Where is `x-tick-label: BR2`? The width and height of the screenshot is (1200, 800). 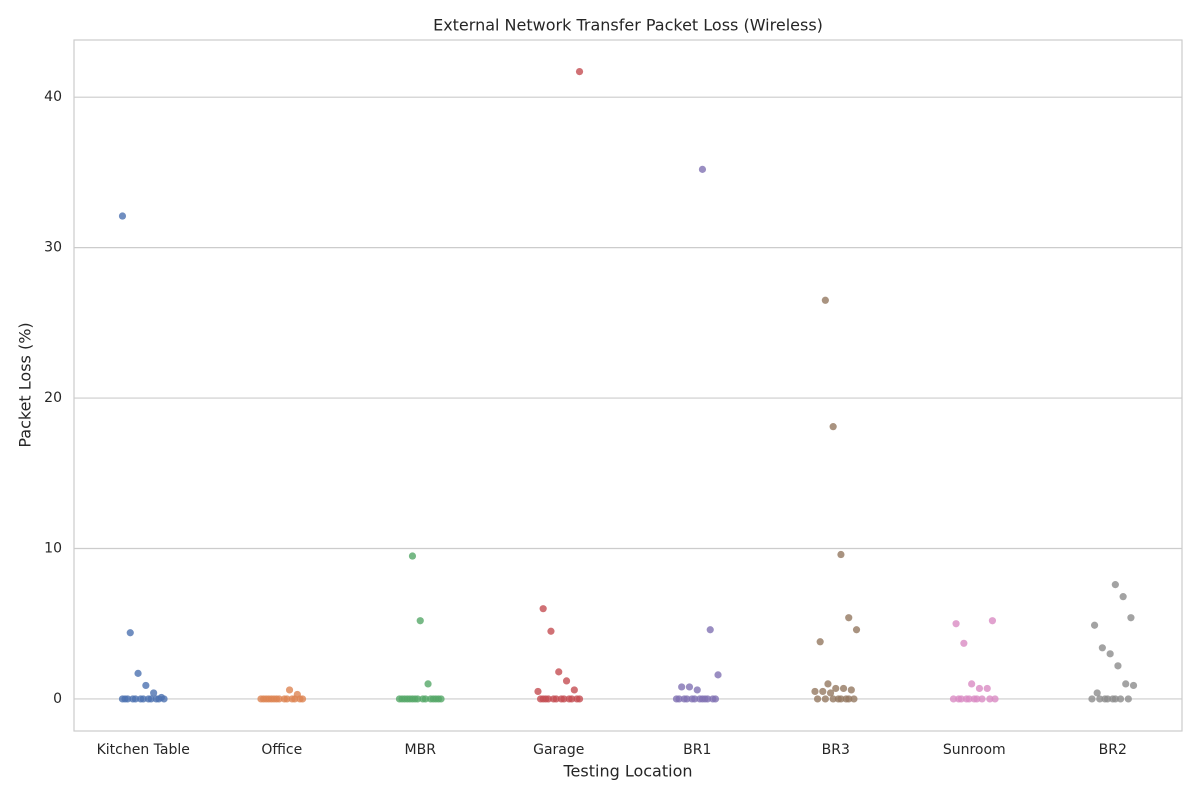 x-tick-label: BR2 is located at coordinates (1113, 750).